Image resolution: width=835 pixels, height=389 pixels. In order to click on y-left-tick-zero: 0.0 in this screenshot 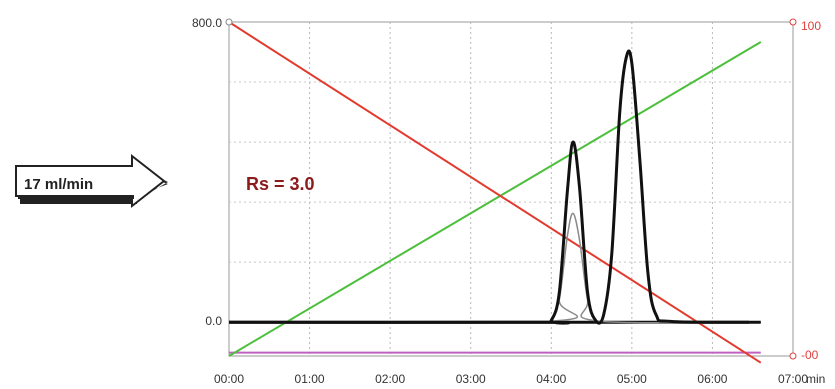, I will do `click(213, 321)`.